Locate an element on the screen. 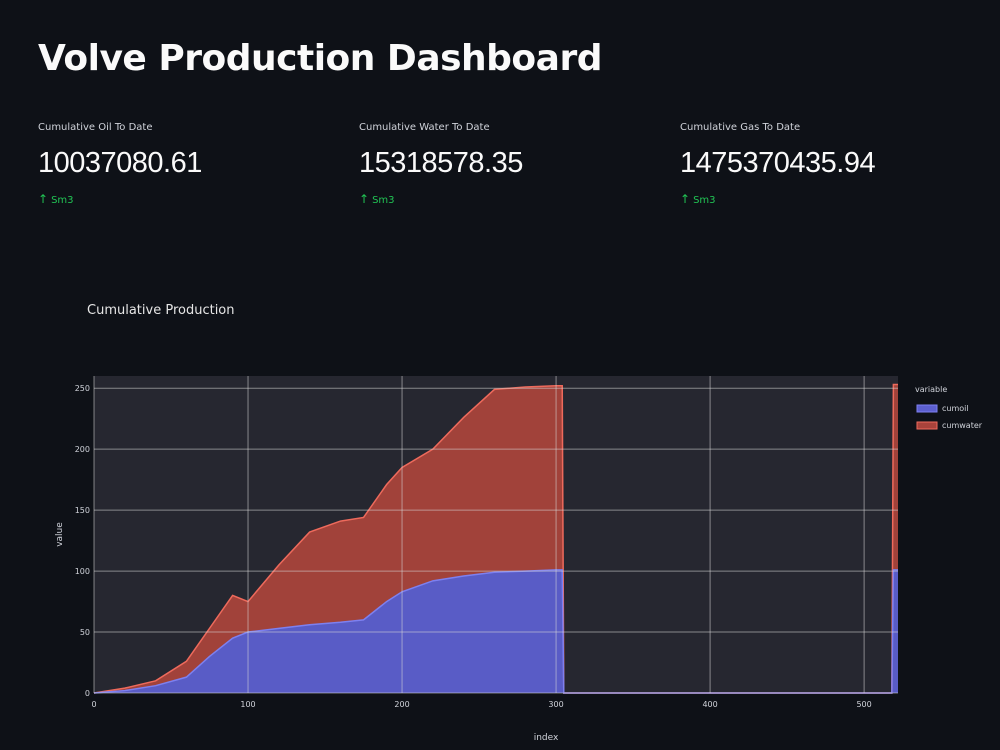  metric-label: Cumulative Gas To Date is located at coordinates (740, 127).